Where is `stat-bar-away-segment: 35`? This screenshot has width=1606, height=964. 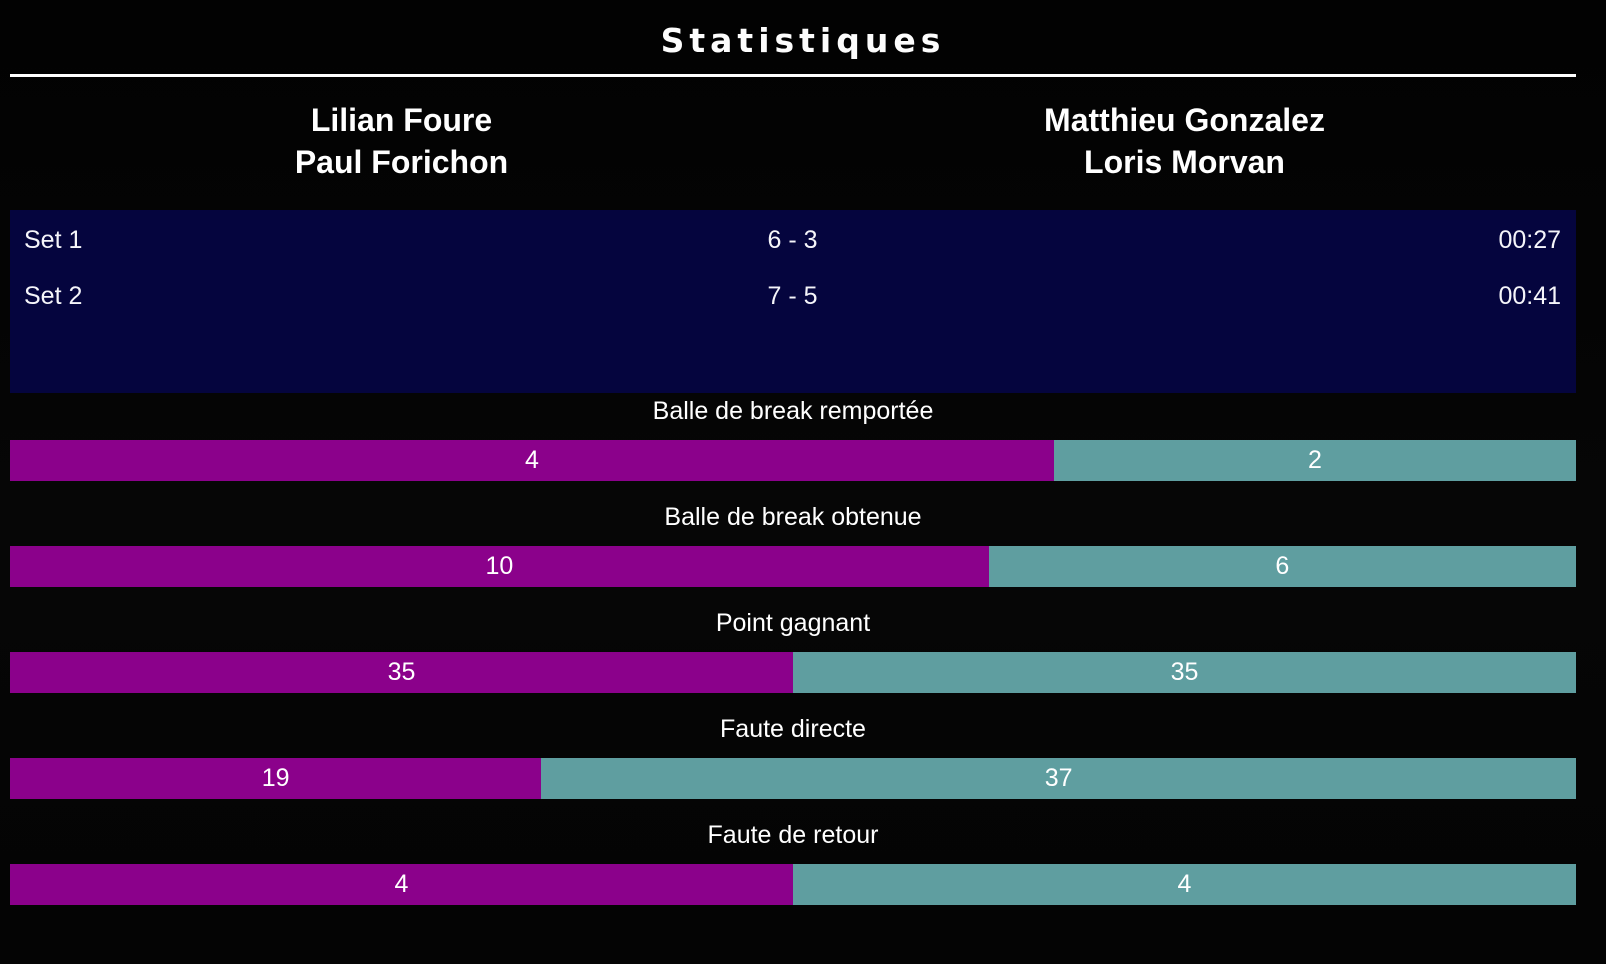 stat-bar-away-segment: 35 is located at coordinates (1184, 672).